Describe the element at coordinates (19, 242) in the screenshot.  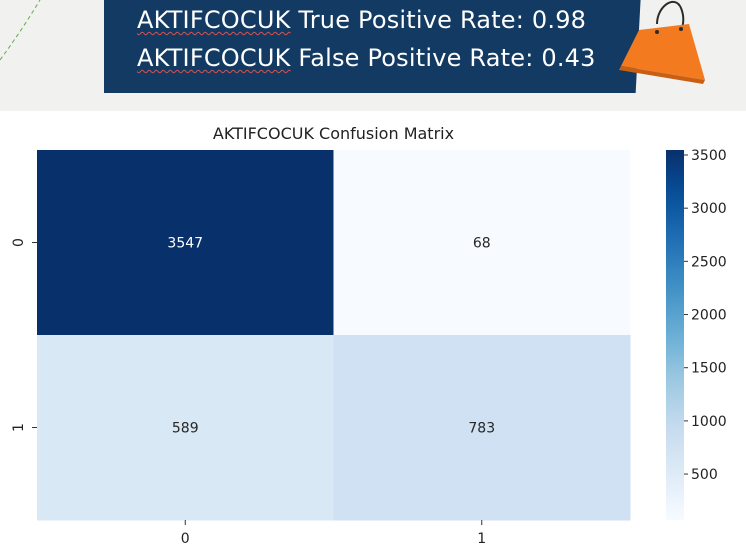
I see `y-tick-label: 0` at that location.